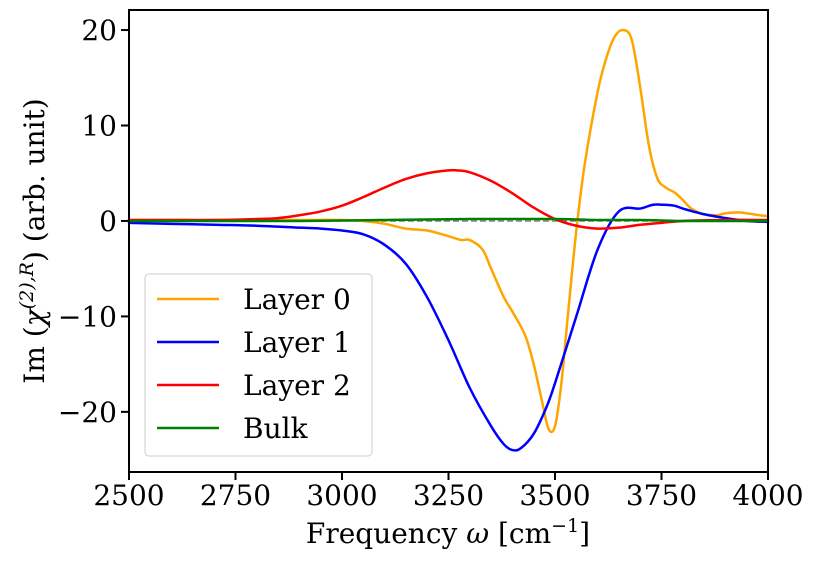  I want to click on legend-box, so click(258, 365).